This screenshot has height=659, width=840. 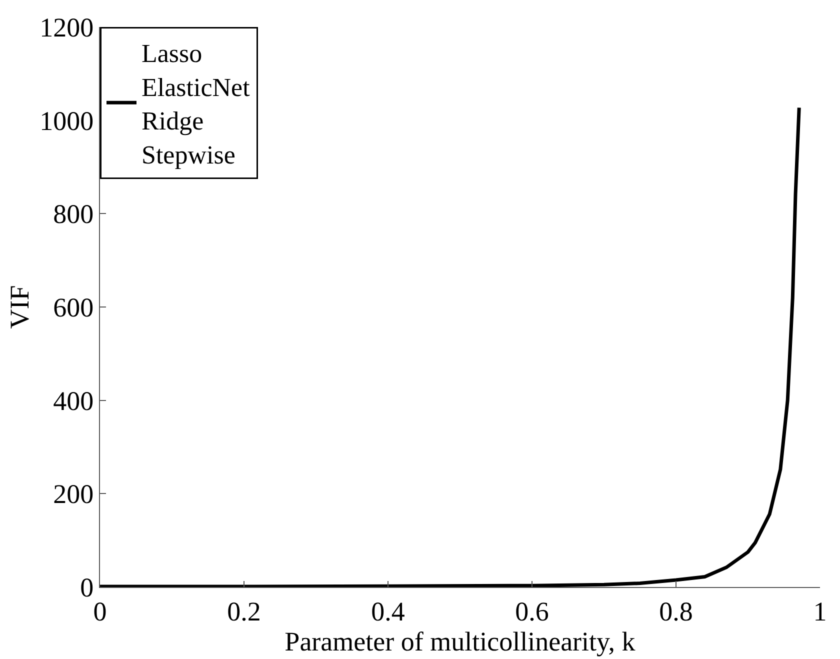 I want to click on legend-label: Lasso ElasticNet Ridge Stepwise, so click(x=196, y=104).